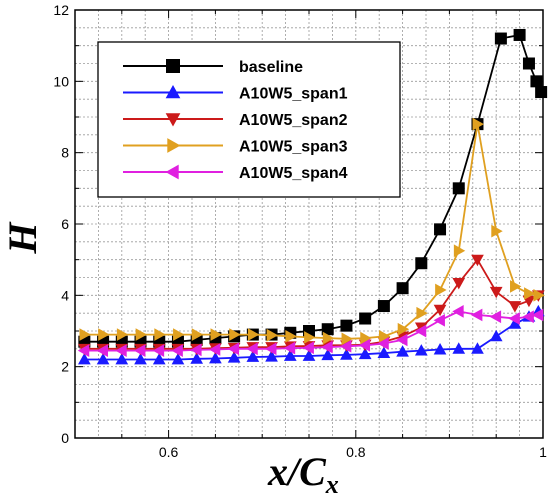 The width and height of the screenshot is (550, 503). What do you see at coordinates (65, 224) in the screenshot?
I see `y-tick-label: 6` at bounding box center [65, 224].